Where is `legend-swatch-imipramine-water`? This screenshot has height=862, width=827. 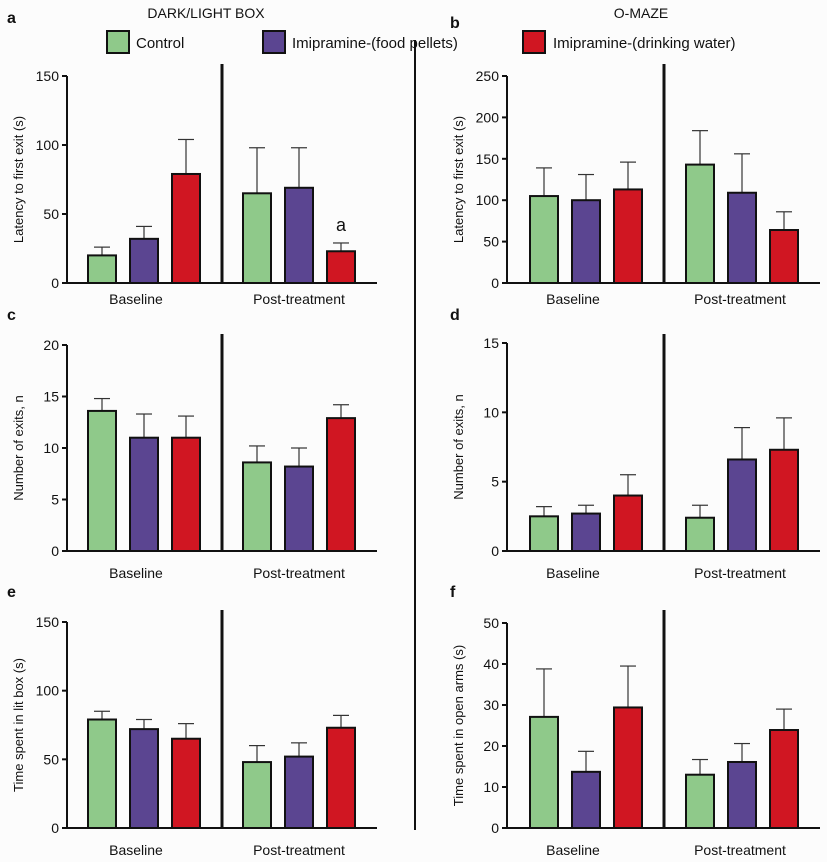 legend-swatch-imipramine-water is located at coordinates (534, 42).